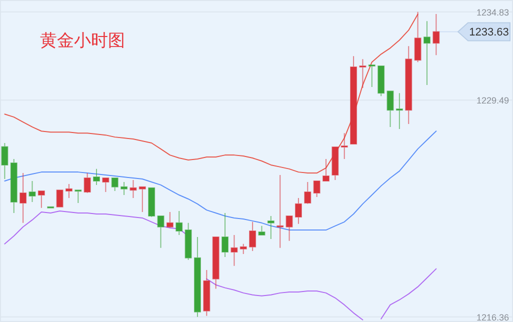 The height and width of the screenshot is (322, 513). Describe the element at coordinates (492, 101) in the screenshot. I see `y-tick-label: 1229.49` at that location.